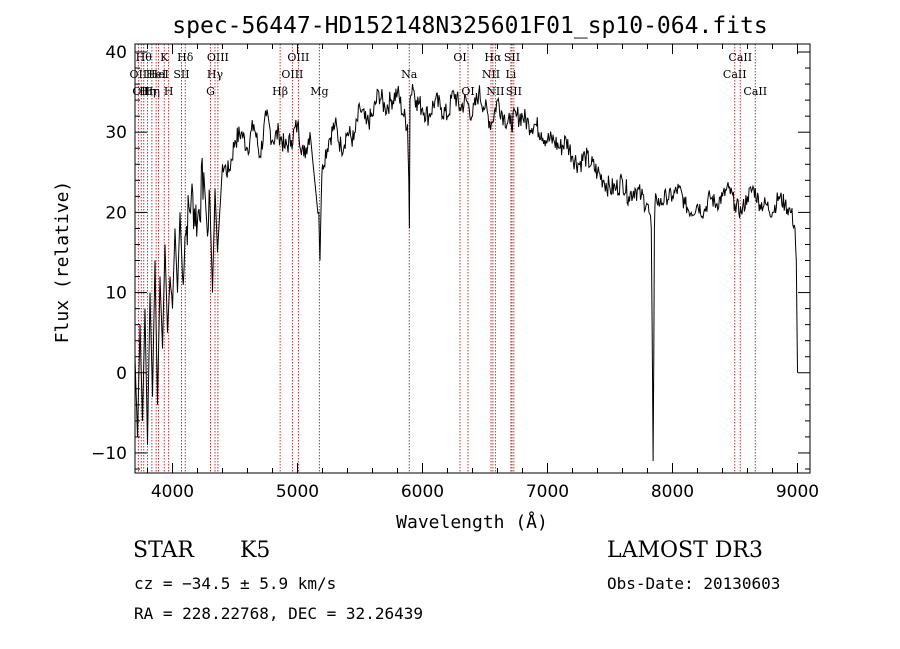 The image size is (900, 649). Describe the element at coordinates (278, 613) in the screenshot. I see `coordinates: RA = 228.22768, DEC = 32.26439` at that location.